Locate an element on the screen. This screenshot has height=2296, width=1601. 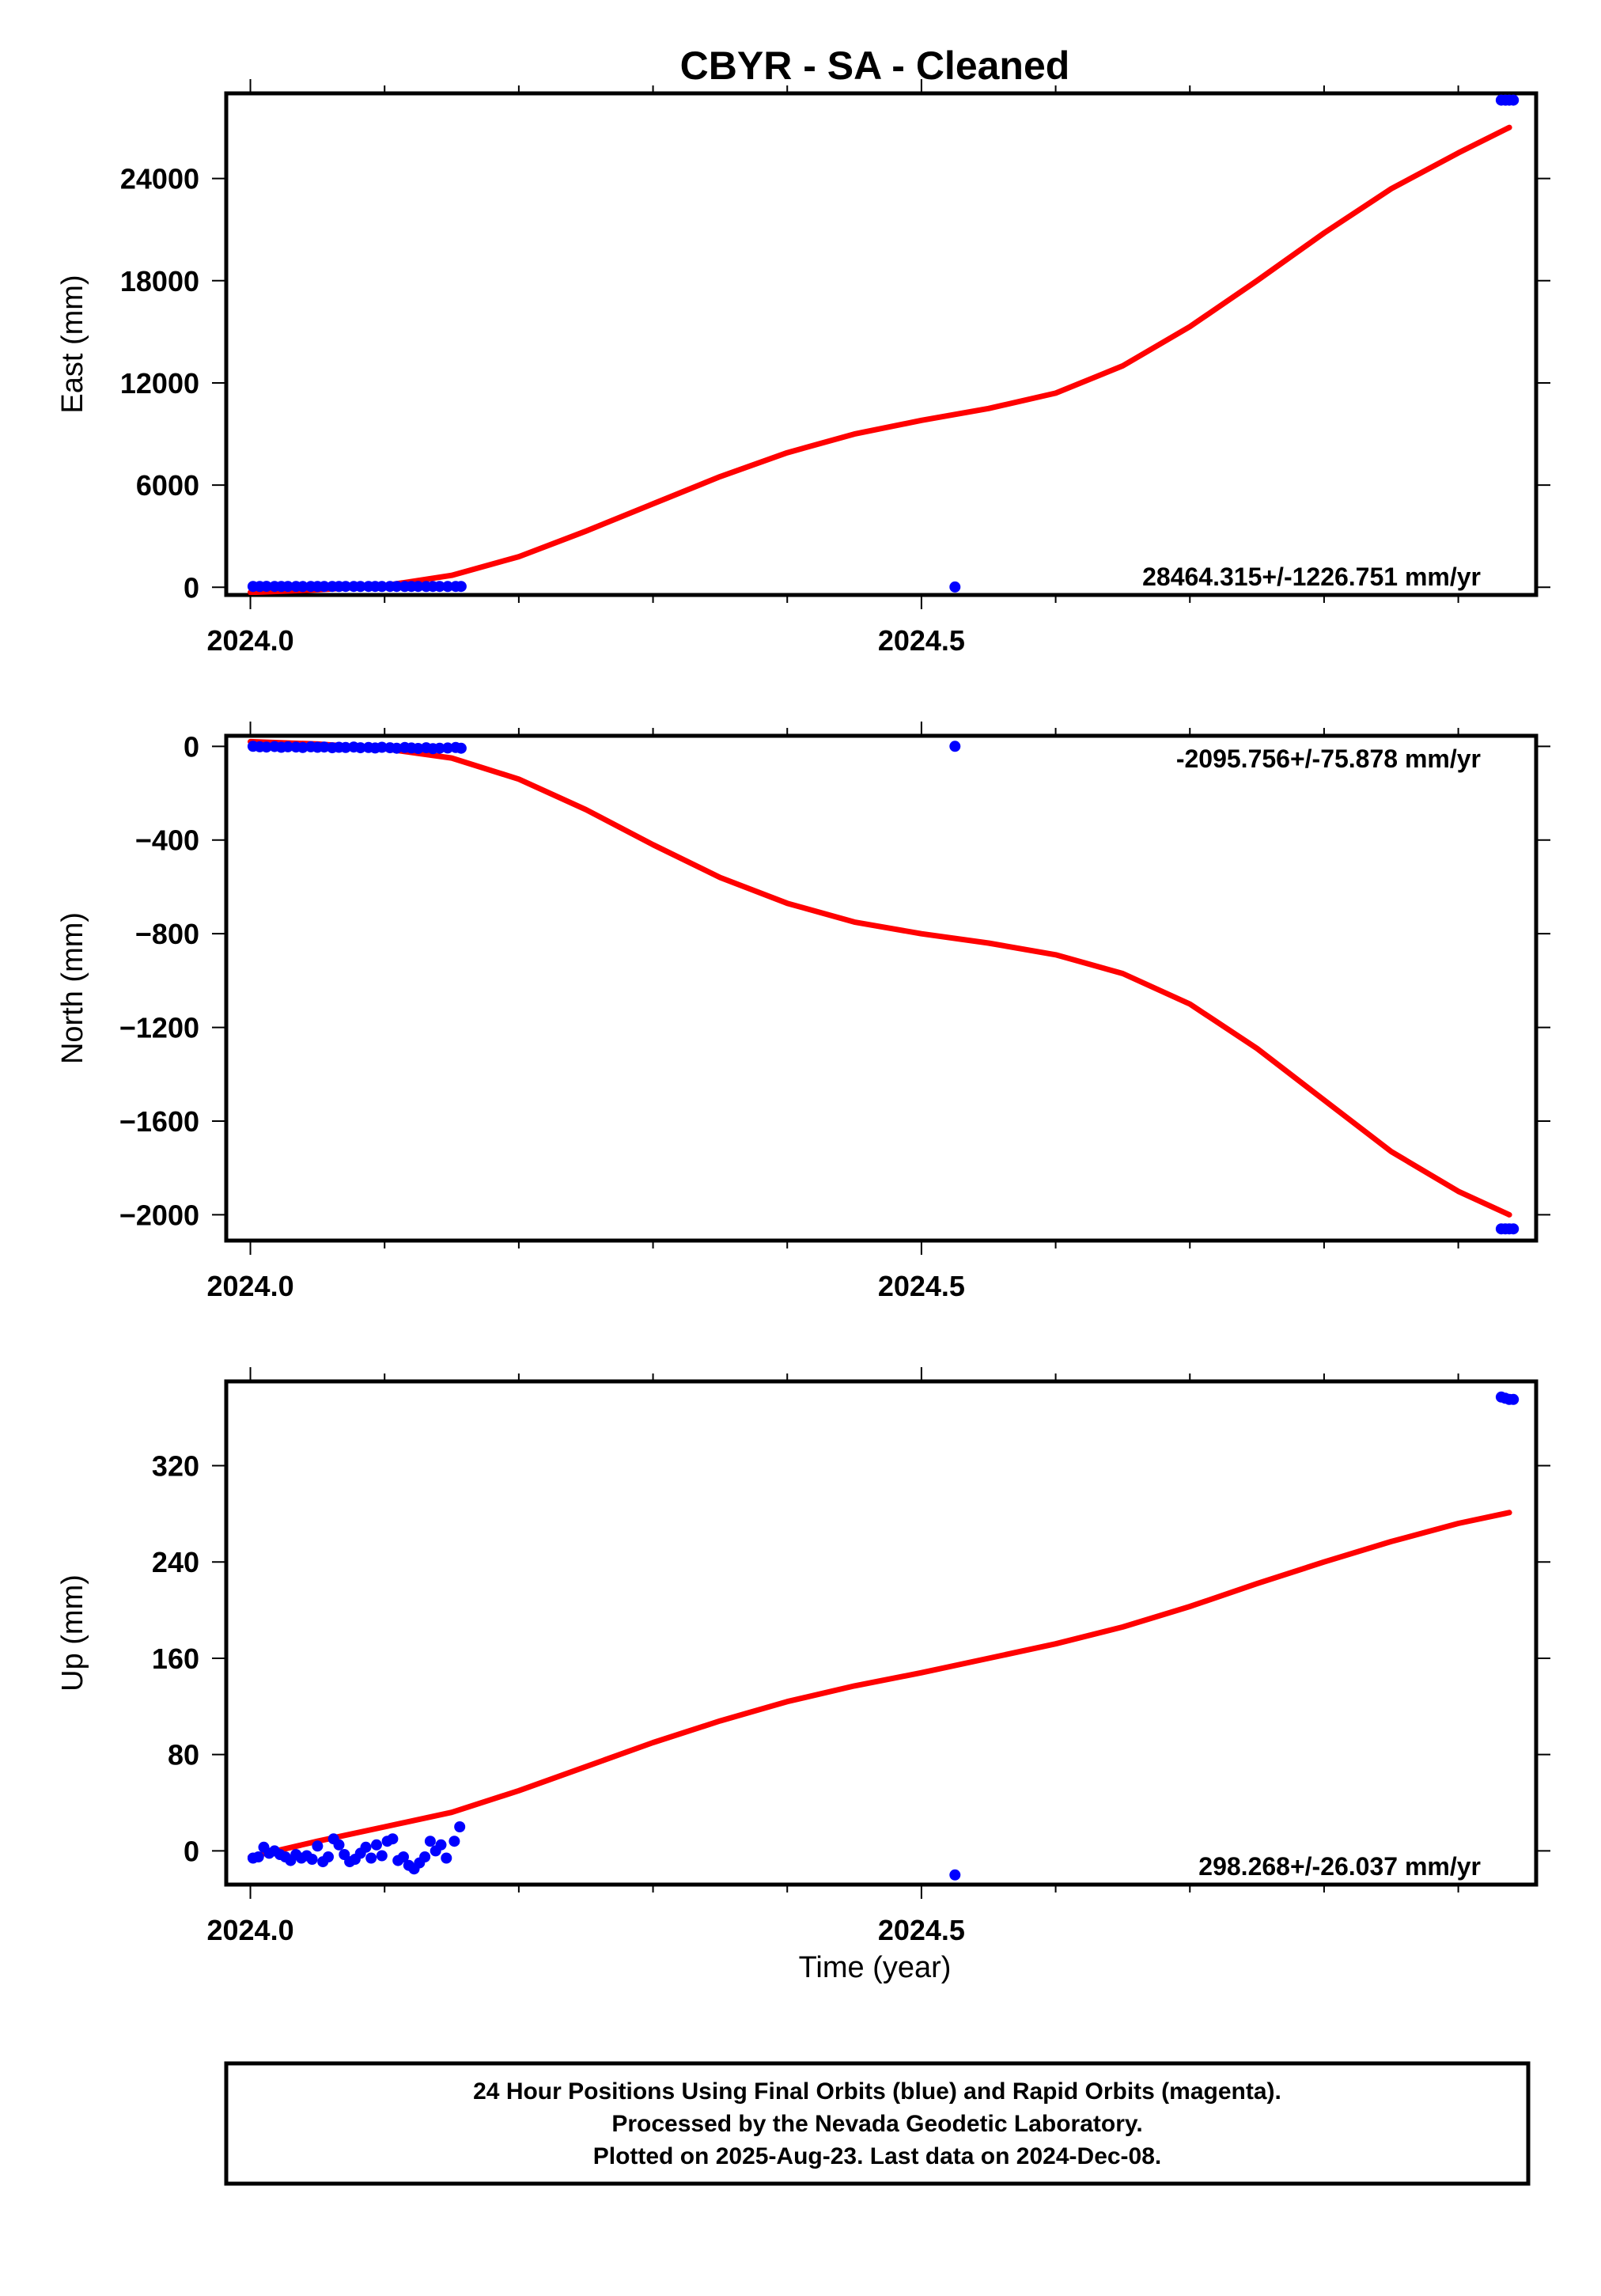
up-ytick-label: 80 is located at coordinates (183, 1755).